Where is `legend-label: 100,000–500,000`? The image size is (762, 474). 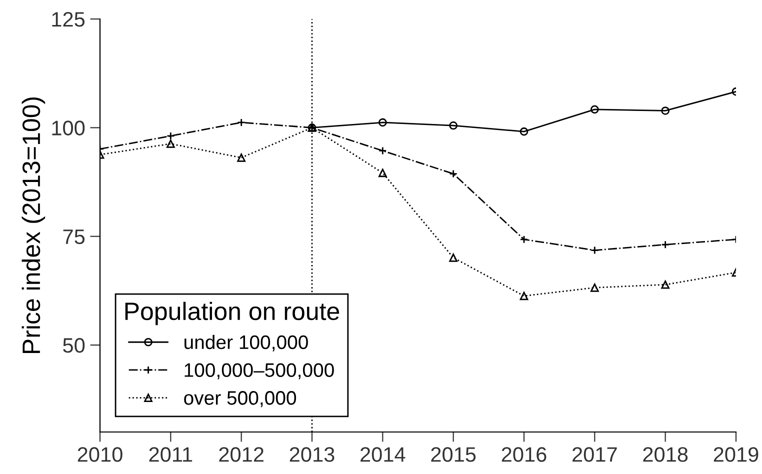 legend-label: 100,000–500,000 is located at coordinates (259, 371).